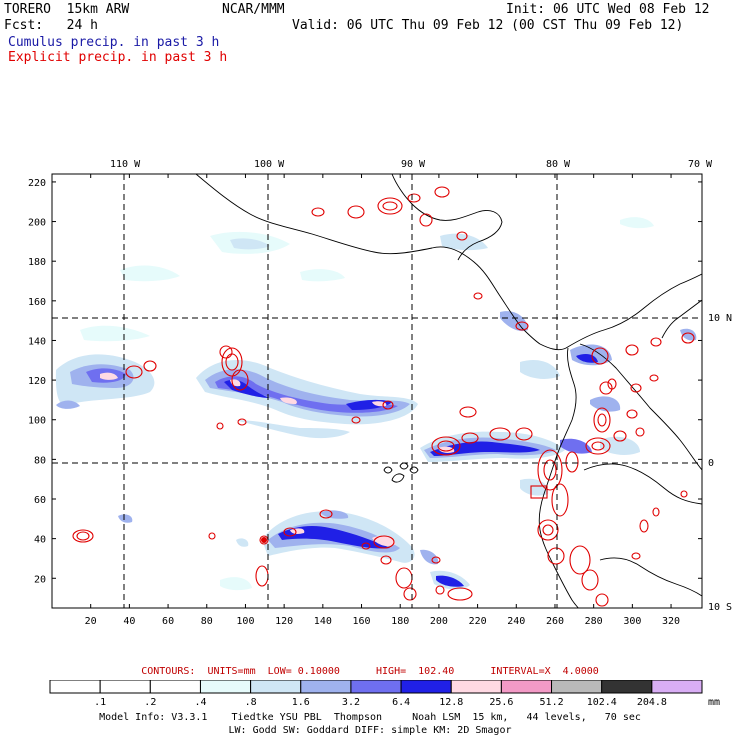 This screenshot has height=740, width=740. What do you see at coordinates (40, 500) in the screenshot?
I see `y-tick-label: 60` at bounding box center [40, 500].